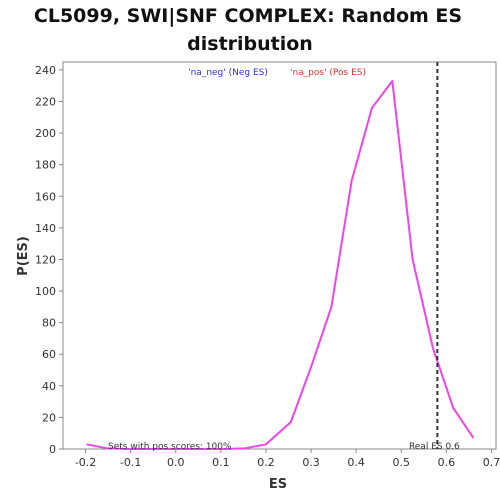 The height and width of the screenshot is (500, 500). I want to click on y-tick-label: 180, so click(45, 165).